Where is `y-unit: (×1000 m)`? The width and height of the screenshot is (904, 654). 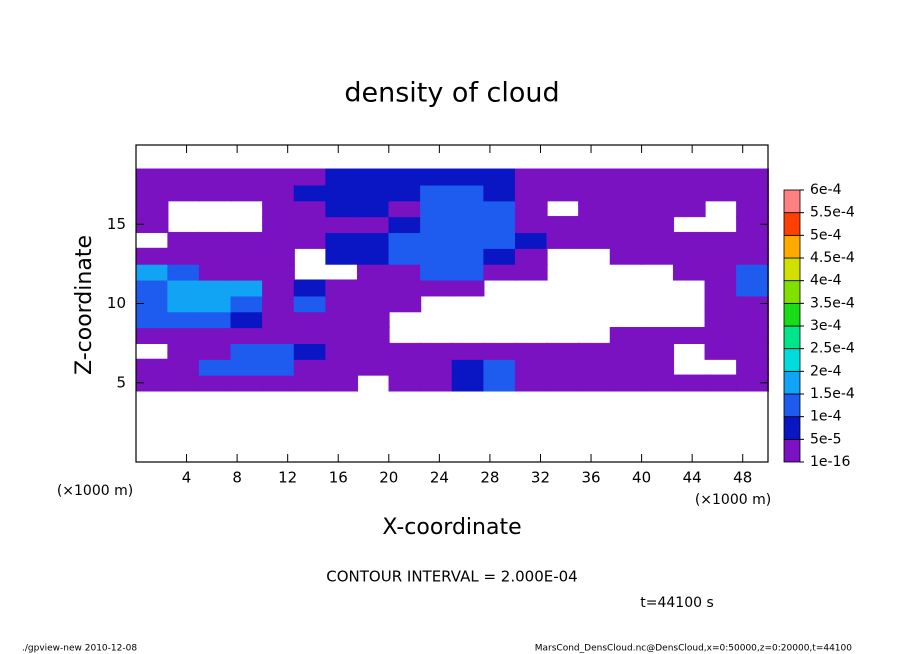 y-unit: (×1000 m) is located at coordinates (95, 491).